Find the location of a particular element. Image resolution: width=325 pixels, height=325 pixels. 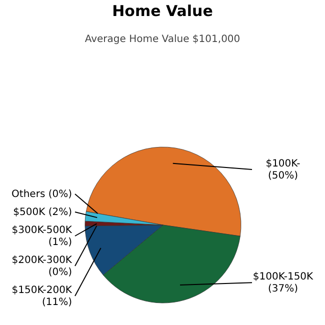

slice-label: $150K-200K is located at coordinates (42, 290).